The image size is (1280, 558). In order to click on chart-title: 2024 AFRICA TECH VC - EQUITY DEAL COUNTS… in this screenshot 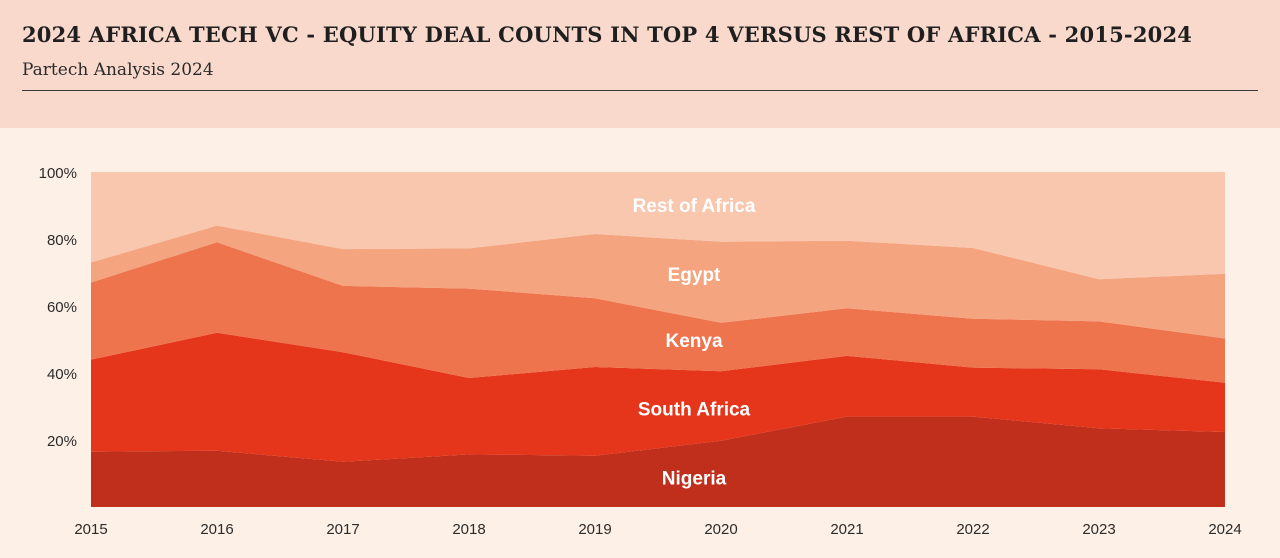, I will do `click(607, 34)`.